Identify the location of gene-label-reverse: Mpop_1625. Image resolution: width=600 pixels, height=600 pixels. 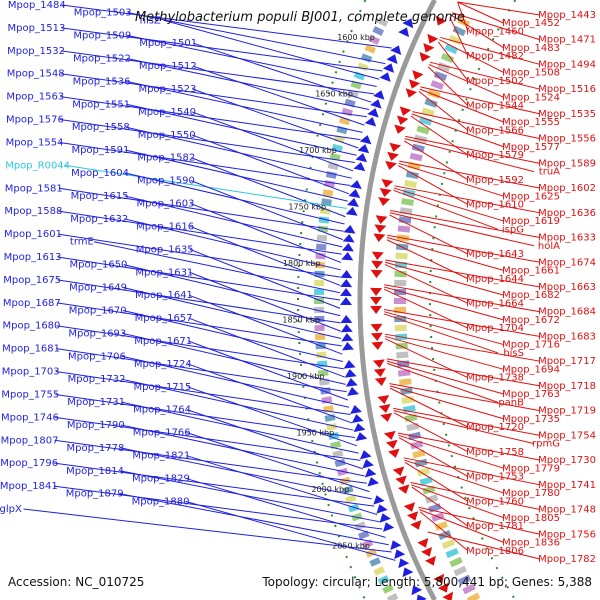
(531, 196).